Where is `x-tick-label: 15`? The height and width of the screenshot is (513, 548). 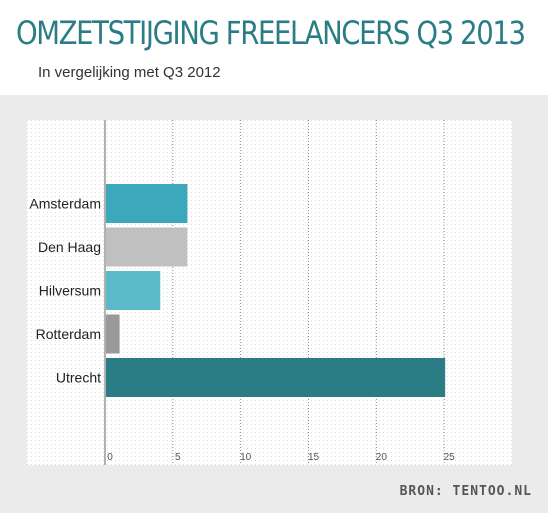 x-tick-label: 15 is located at coordinates (314, 457).